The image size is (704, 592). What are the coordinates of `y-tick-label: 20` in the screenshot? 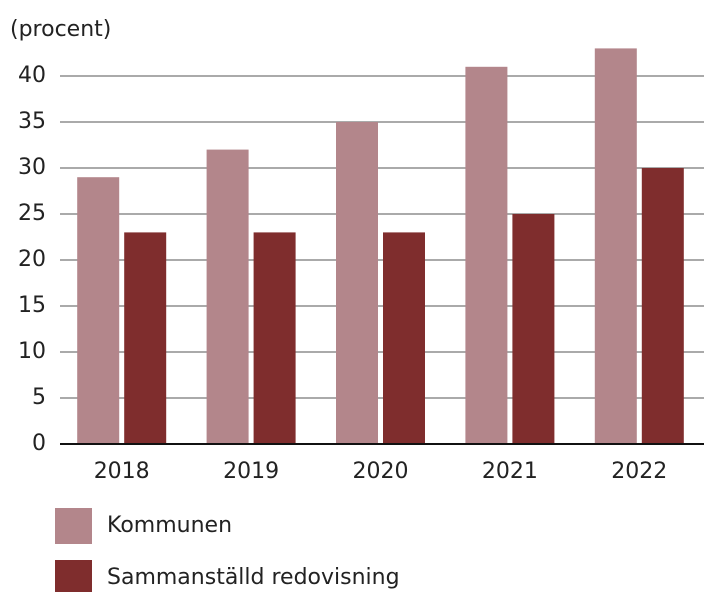 It's located at (32, 259).